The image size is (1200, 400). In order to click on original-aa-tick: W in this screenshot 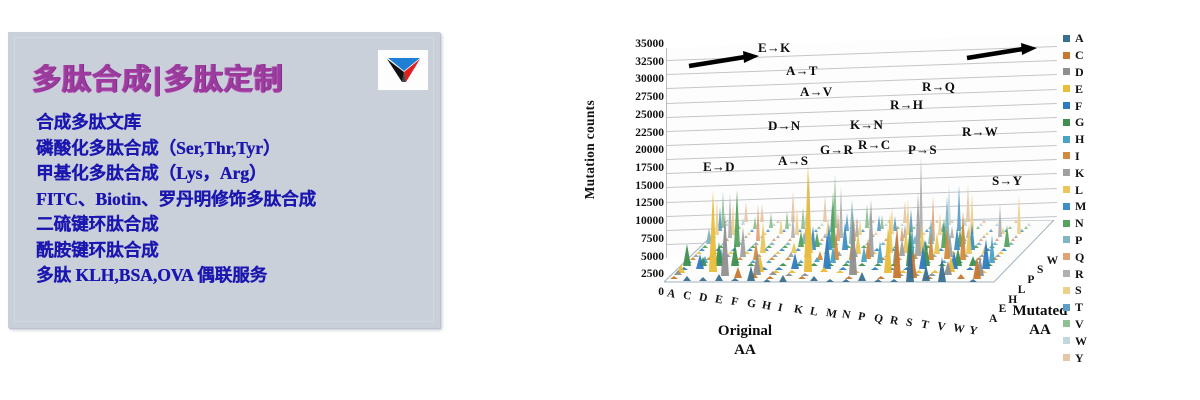, I will do `click(959, 329)`.